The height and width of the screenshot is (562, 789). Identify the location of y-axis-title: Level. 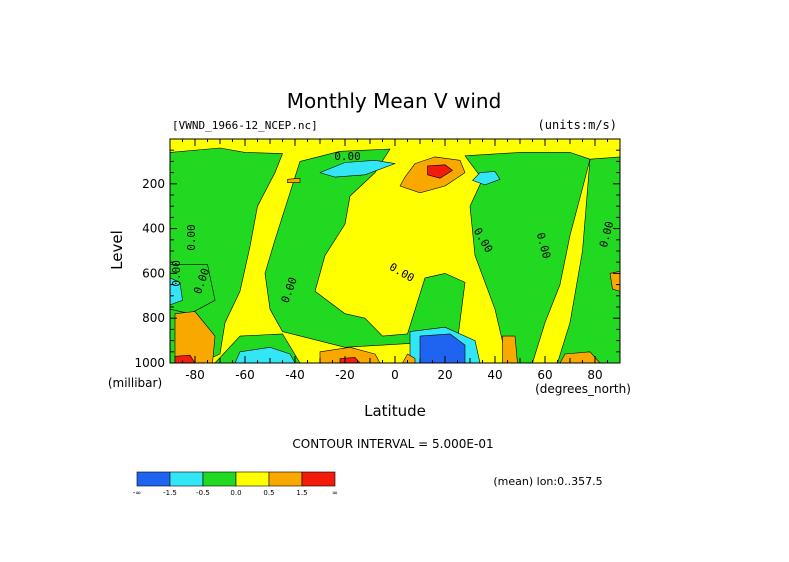
(117, 250).